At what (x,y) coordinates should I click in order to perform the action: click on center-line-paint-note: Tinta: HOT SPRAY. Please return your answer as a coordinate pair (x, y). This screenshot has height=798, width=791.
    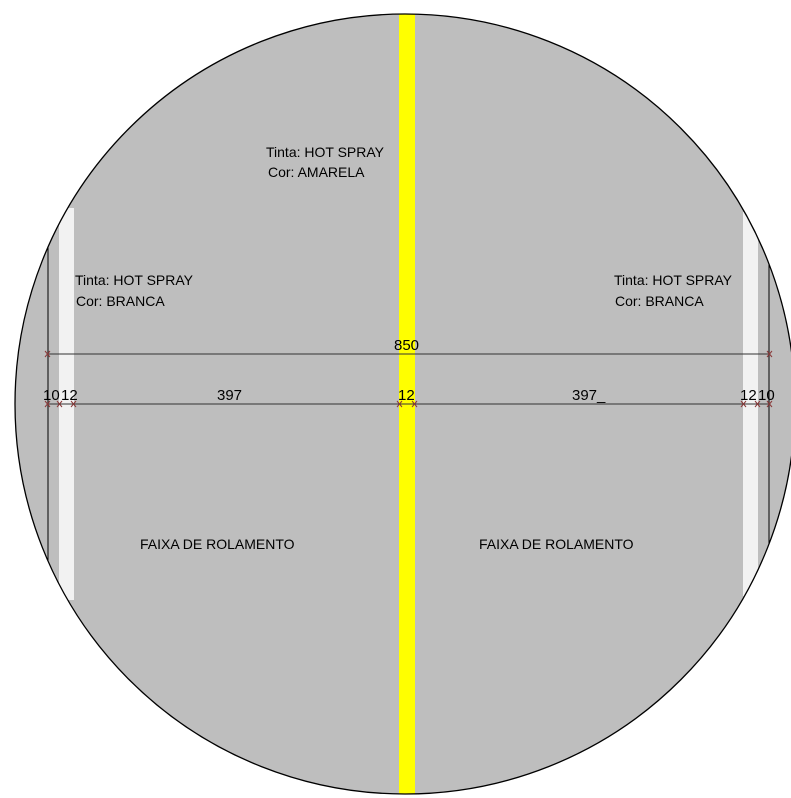
    Looking at the image, I should click on (325, 152).